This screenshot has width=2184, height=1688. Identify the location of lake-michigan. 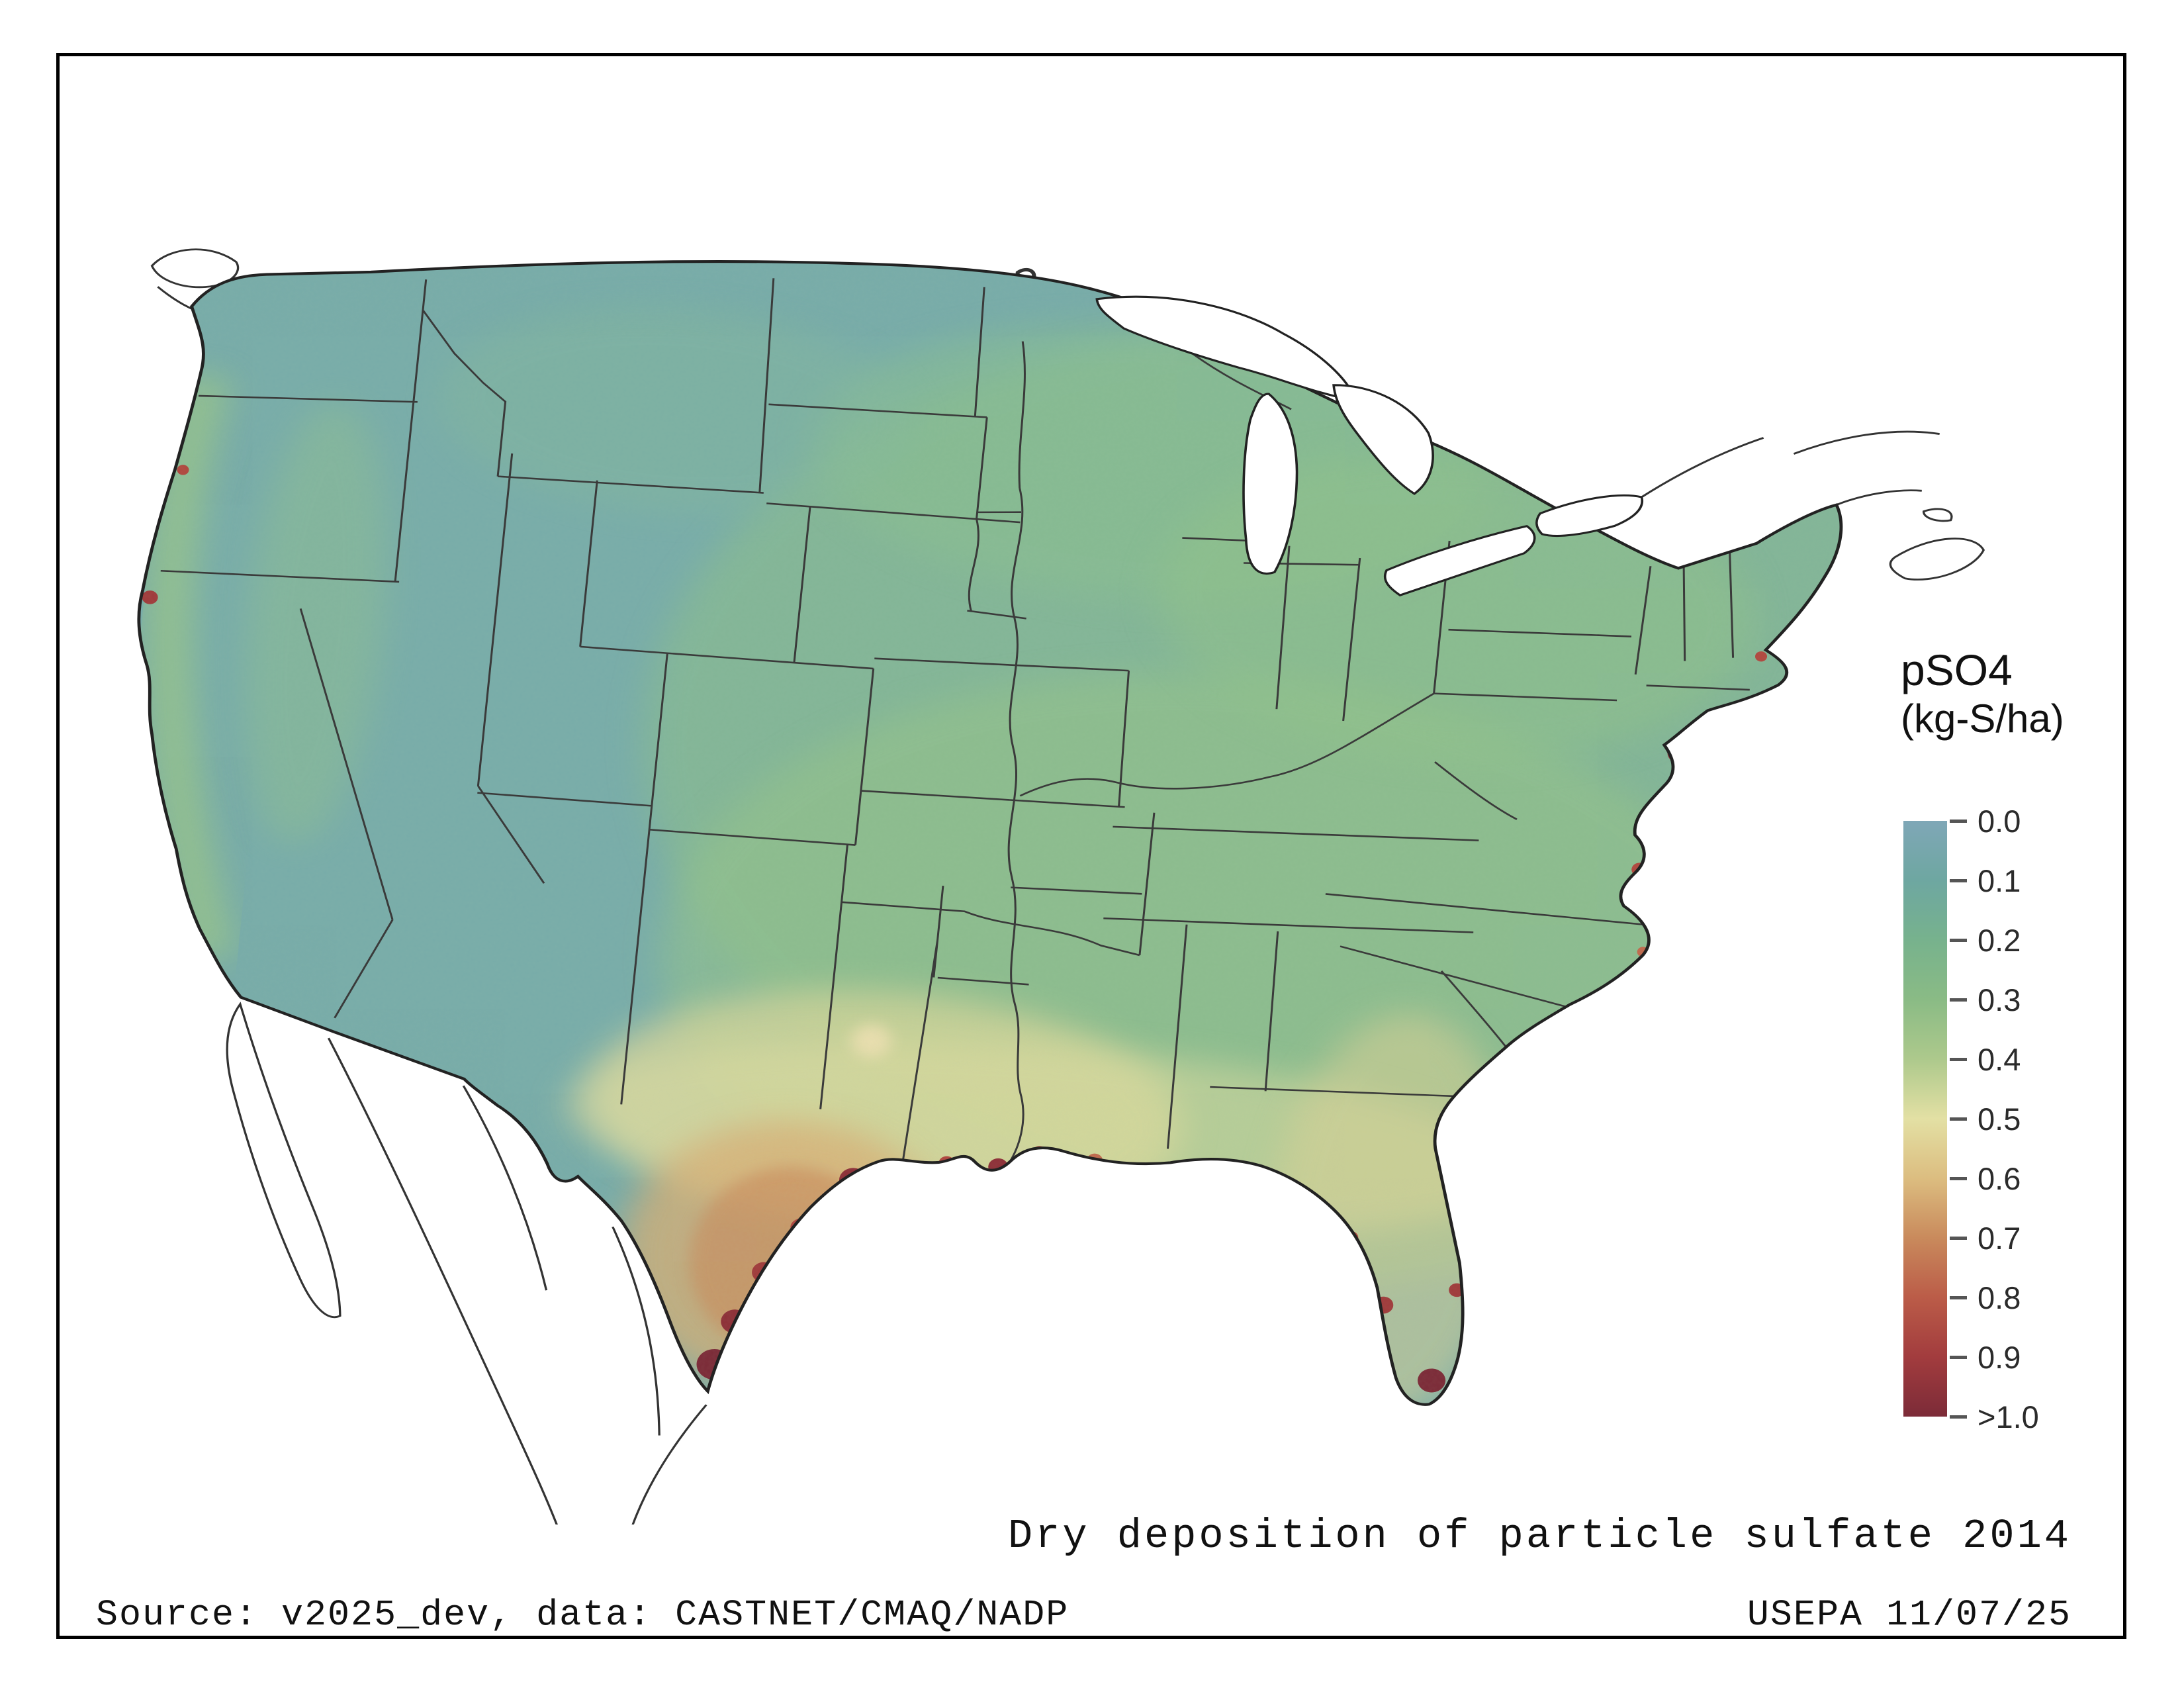
(1270, 484).